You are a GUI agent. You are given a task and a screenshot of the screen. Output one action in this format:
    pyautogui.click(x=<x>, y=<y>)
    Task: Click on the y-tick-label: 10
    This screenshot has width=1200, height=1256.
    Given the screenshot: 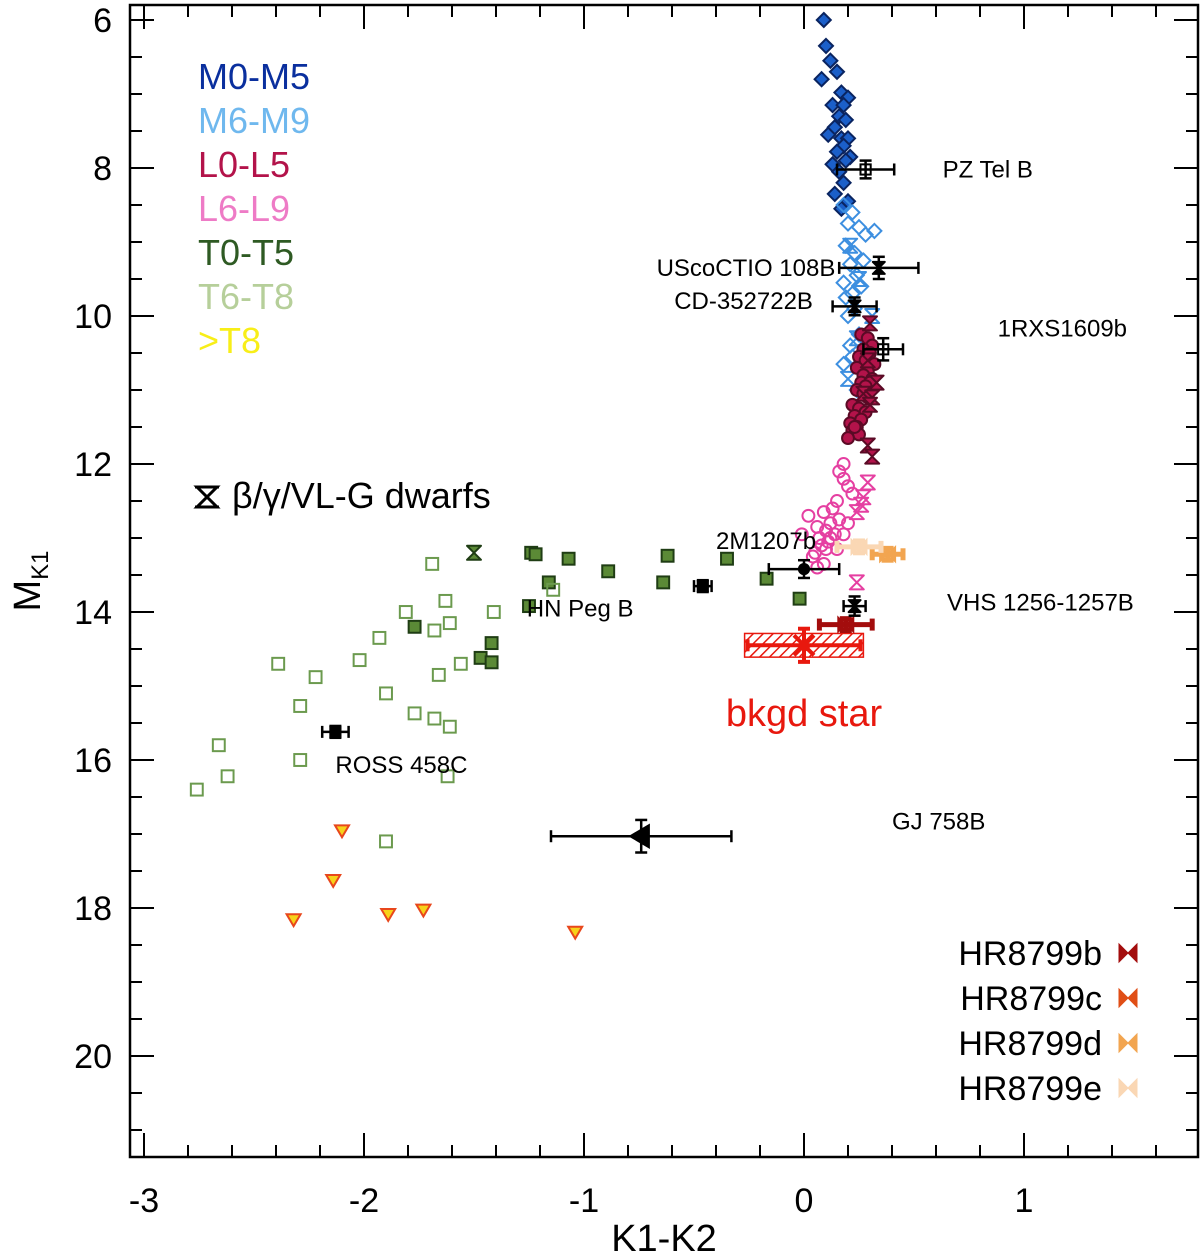 What is the action you would take?
    pyautogui.click(x=93, y=317)
    